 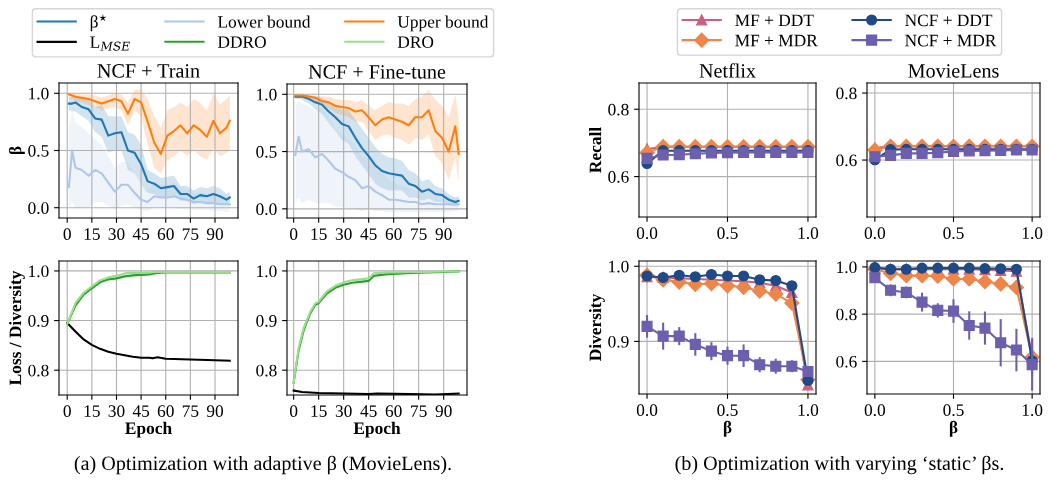 I want to click on chart-title: NCF + Train, so click(x=148, y=71).